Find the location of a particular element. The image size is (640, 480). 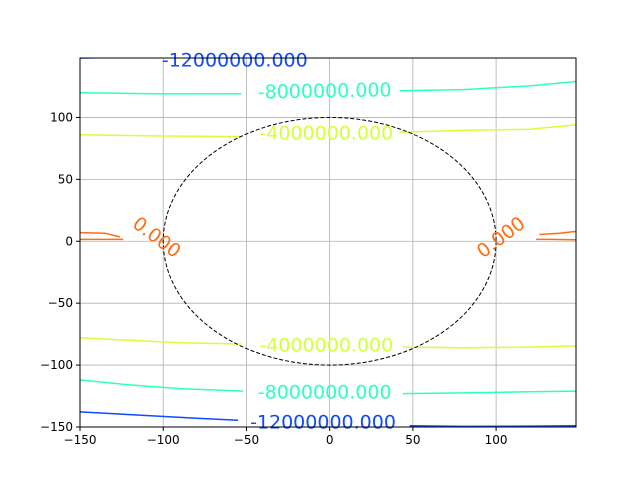

x-tick-label: −100 is located at coordinates (163, 440).